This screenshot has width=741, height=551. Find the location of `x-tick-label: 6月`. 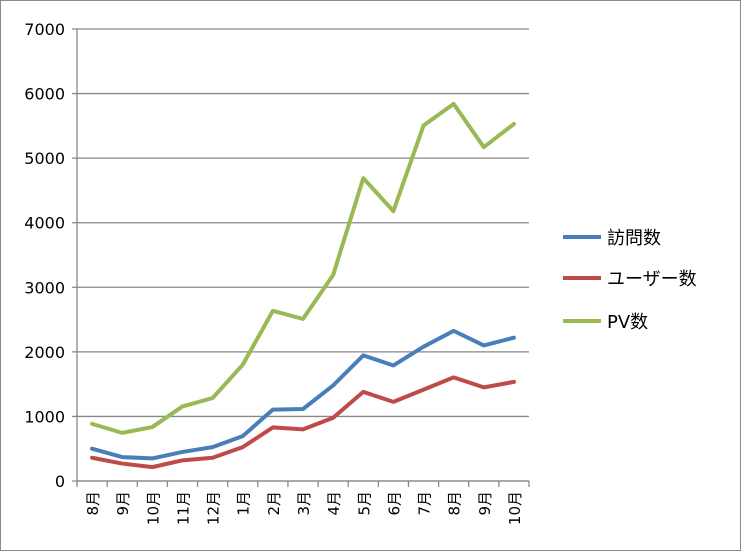

x-tick-label: 6月 is located at coordinates (394, 503).